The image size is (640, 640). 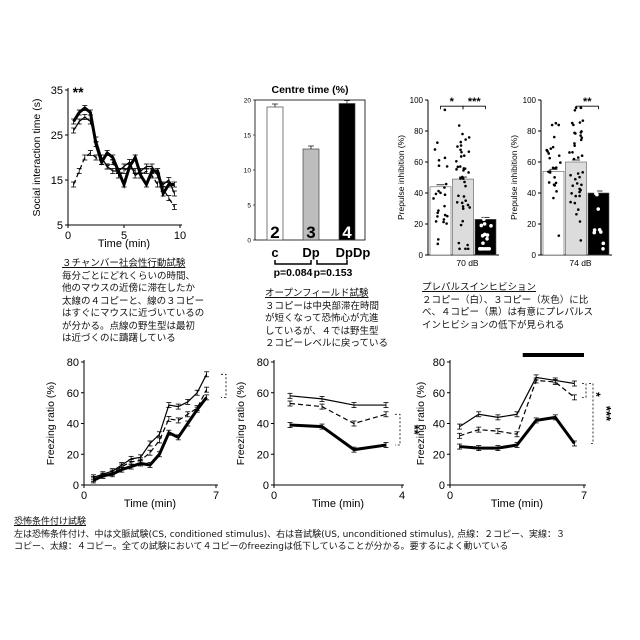 I want to click on y-axis-label: Prepulse inhibition (%), so click(x=514, y=177).